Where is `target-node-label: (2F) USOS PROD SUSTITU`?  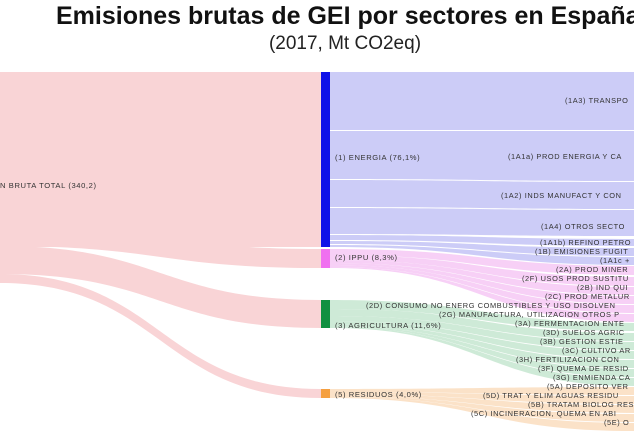 target-node-label: (2F) USOS PROD SUSTITU is located at coordinates (575, 278).